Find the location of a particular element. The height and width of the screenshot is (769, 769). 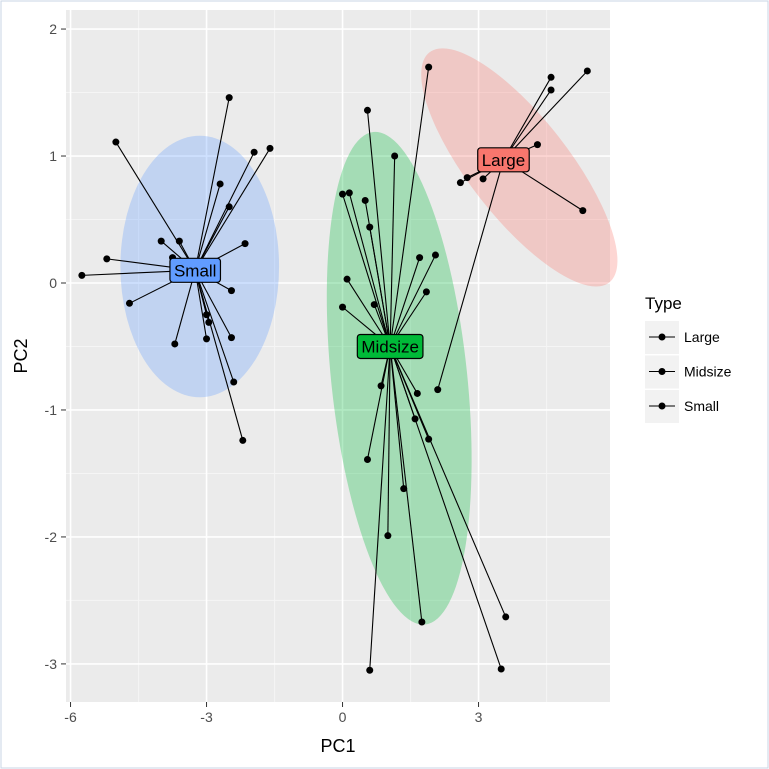

midsize-centroid-label: Midsize is located at coordinates (390, 346).